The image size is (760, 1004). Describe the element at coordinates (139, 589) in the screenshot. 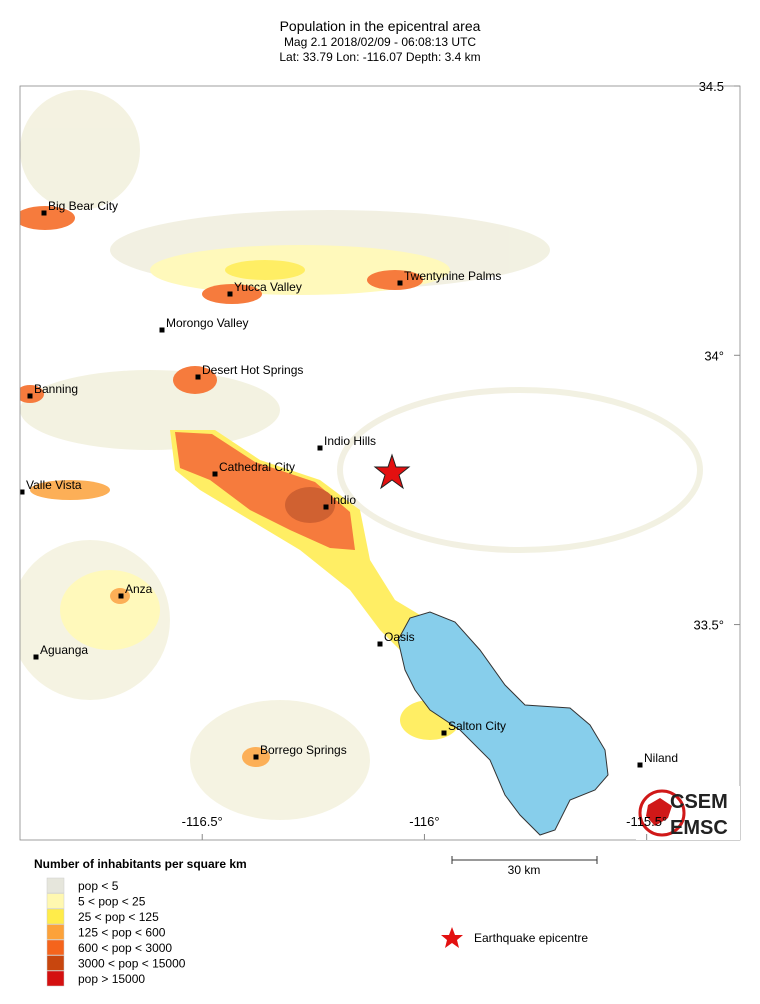

I see `city-label: Anza` at that location.